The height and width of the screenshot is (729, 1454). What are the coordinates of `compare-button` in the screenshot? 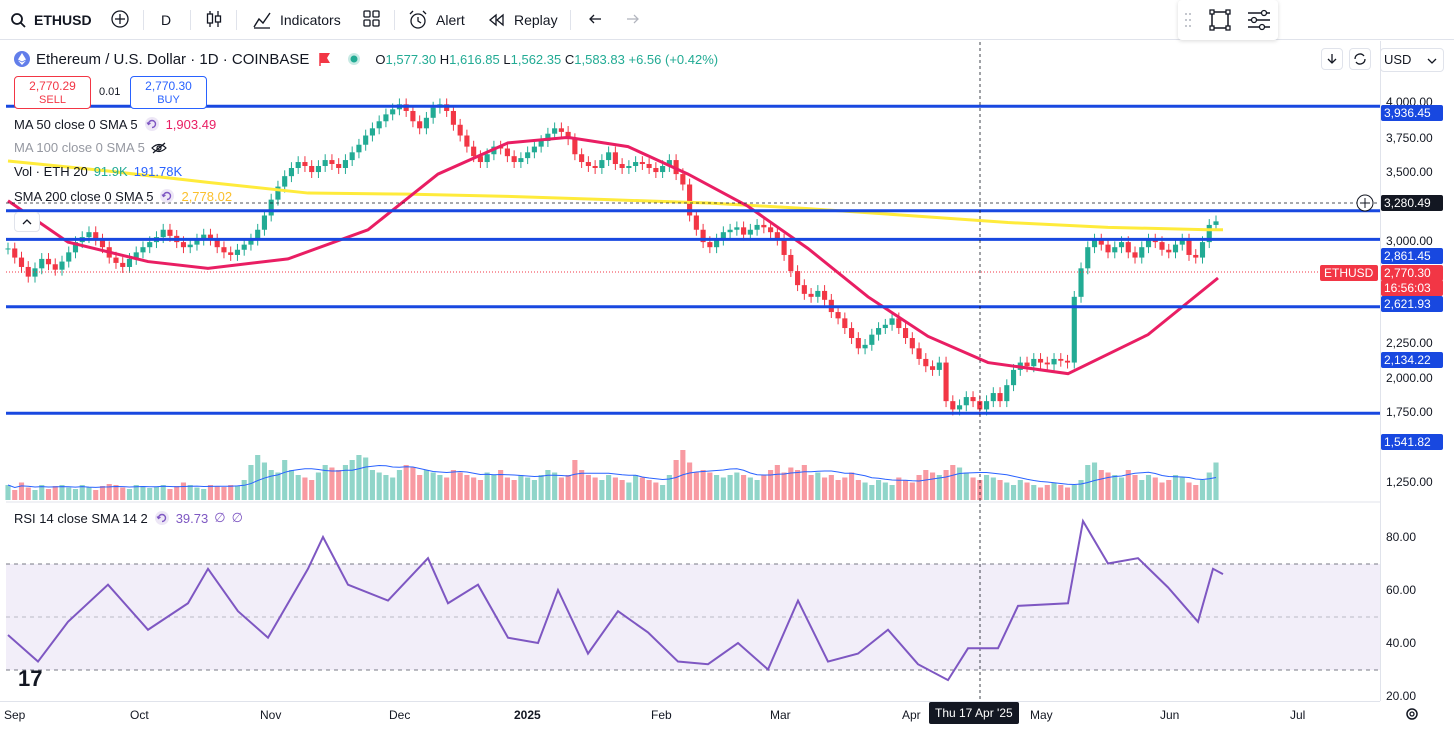 It's located at (120, 20).